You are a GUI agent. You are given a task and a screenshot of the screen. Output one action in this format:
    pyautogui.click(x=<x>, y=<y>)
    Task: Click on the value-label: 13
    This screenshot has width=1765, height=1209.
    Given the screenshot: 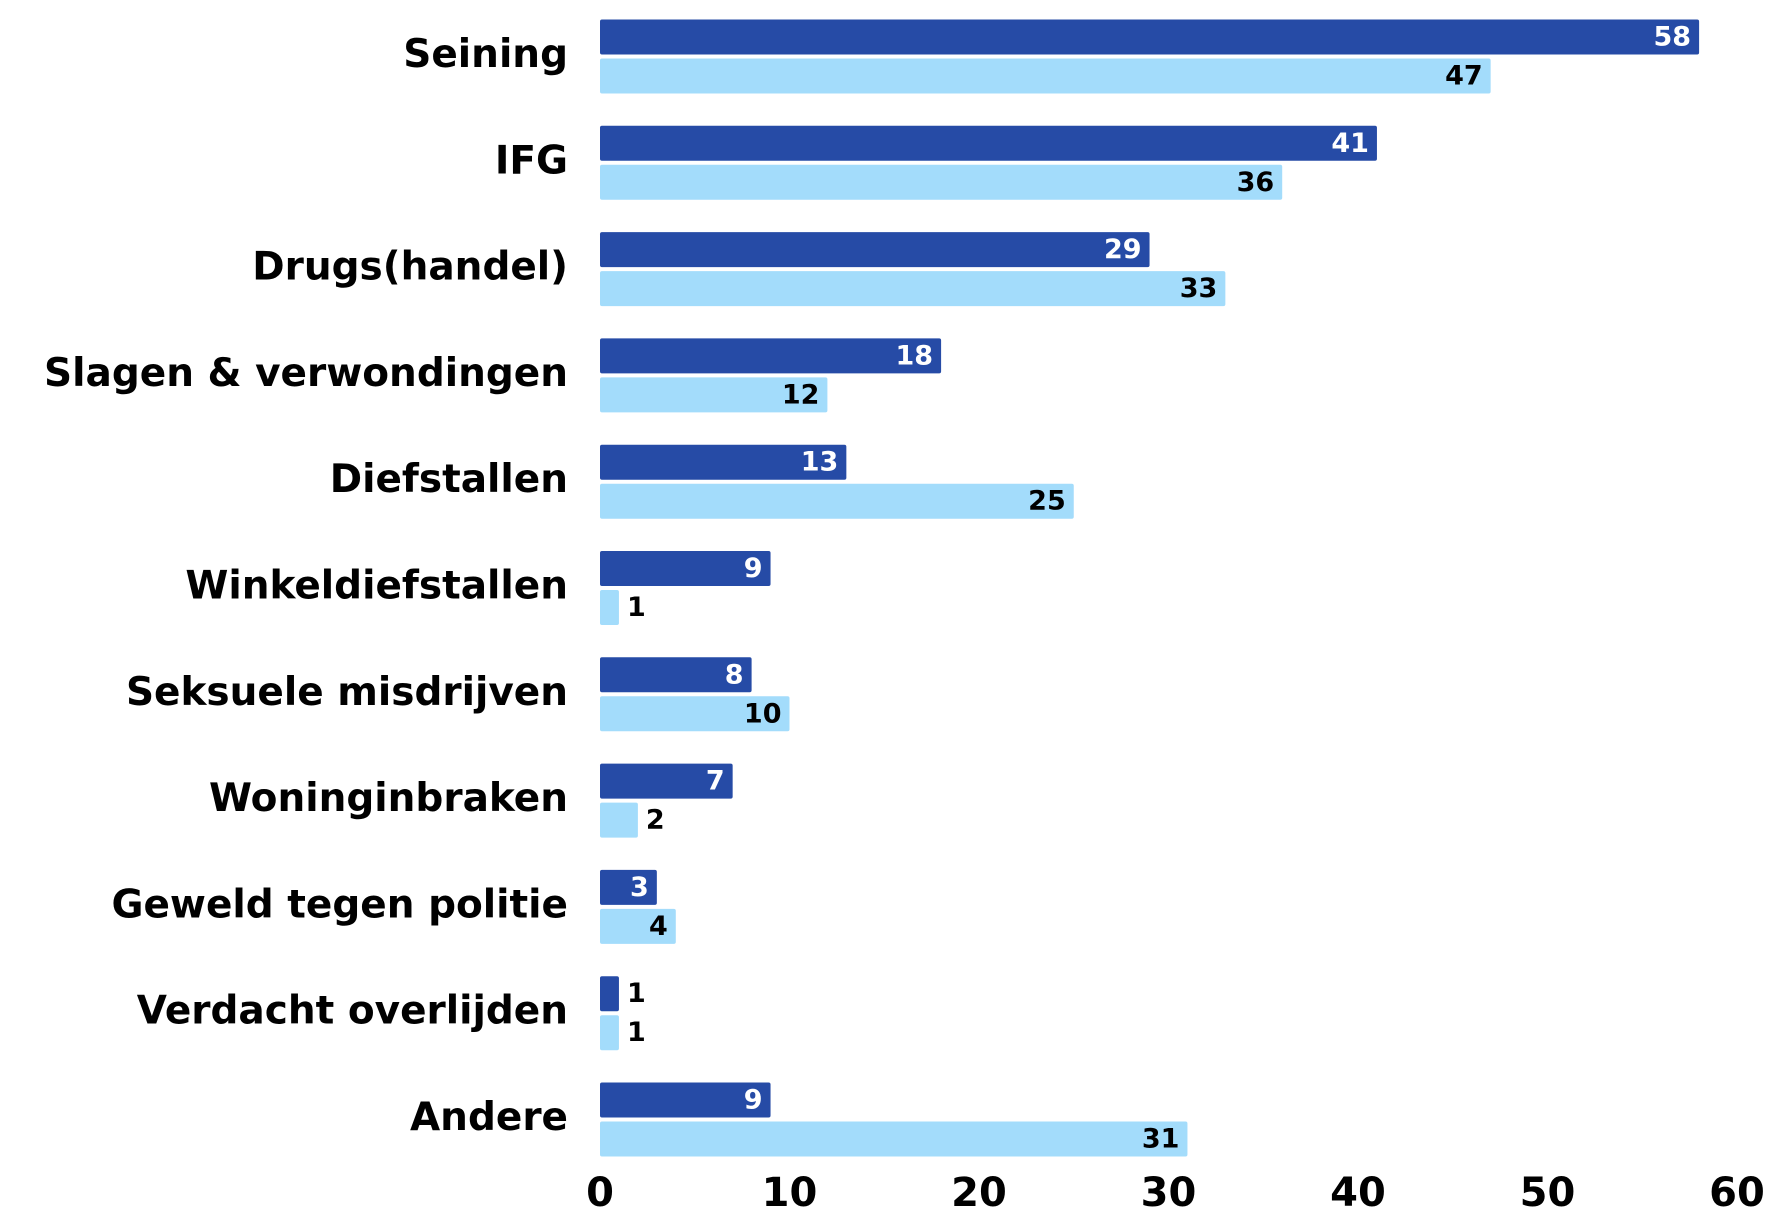 What is the action you would take?
    pyautogui.click(x=820, y=462)
    